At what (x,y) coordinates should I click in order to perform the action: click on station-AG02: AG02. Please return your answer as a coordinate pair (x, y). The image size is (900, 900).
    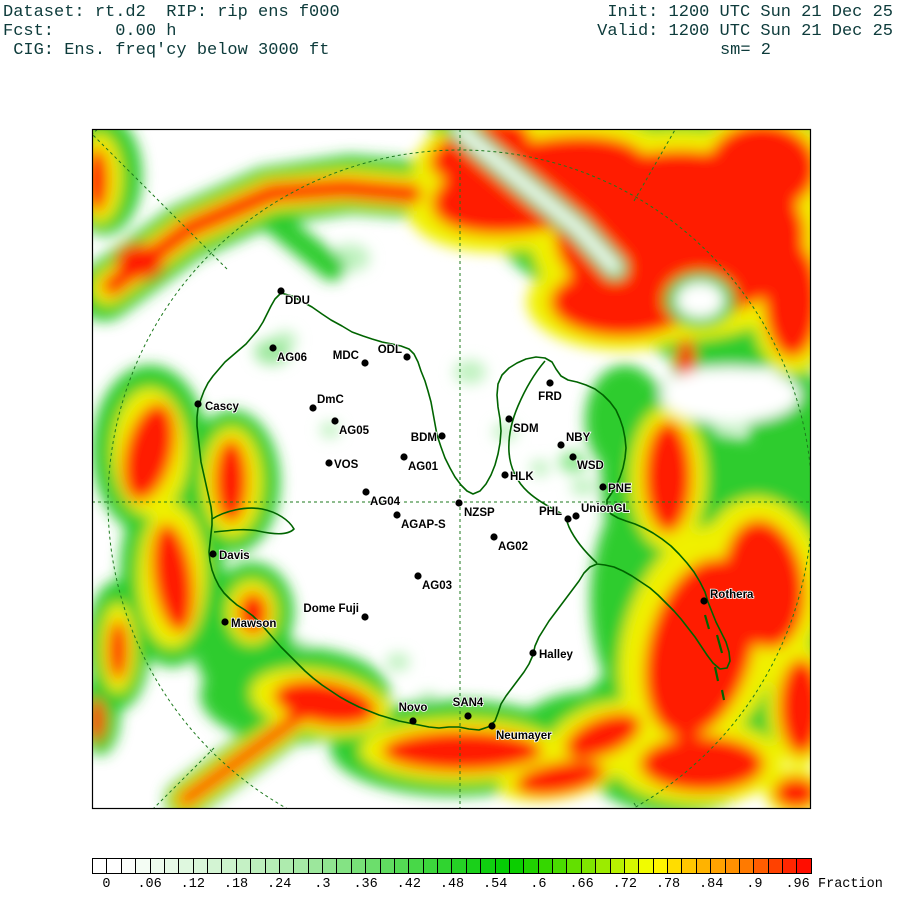
    Looking at the image, I should click on (509, 543).